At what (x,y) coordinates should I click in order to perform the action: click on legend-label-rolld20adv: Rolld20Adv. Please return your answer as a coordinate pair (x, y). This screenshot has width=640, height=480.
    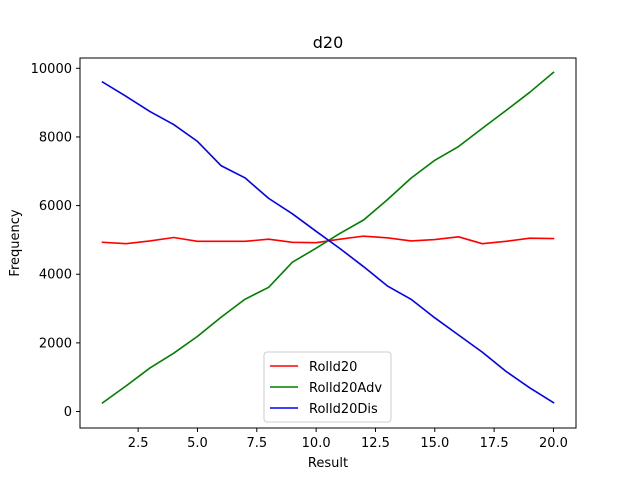
    Looking at the image, I should click on (345, 388).